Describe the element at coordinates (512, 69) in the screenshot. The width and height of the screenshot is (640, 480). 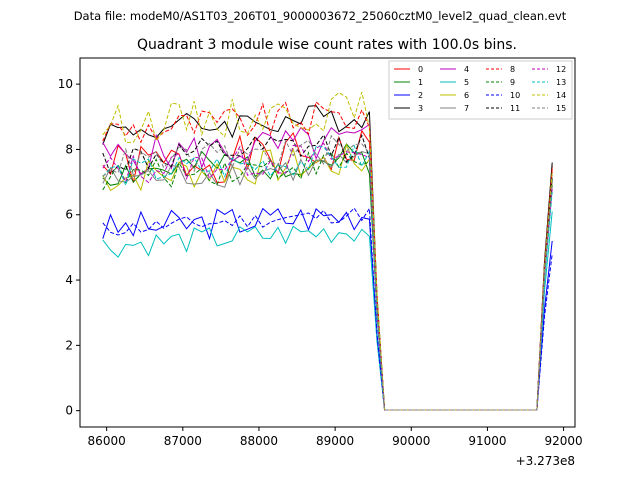
I see `legend-label-8: 8` at that location.